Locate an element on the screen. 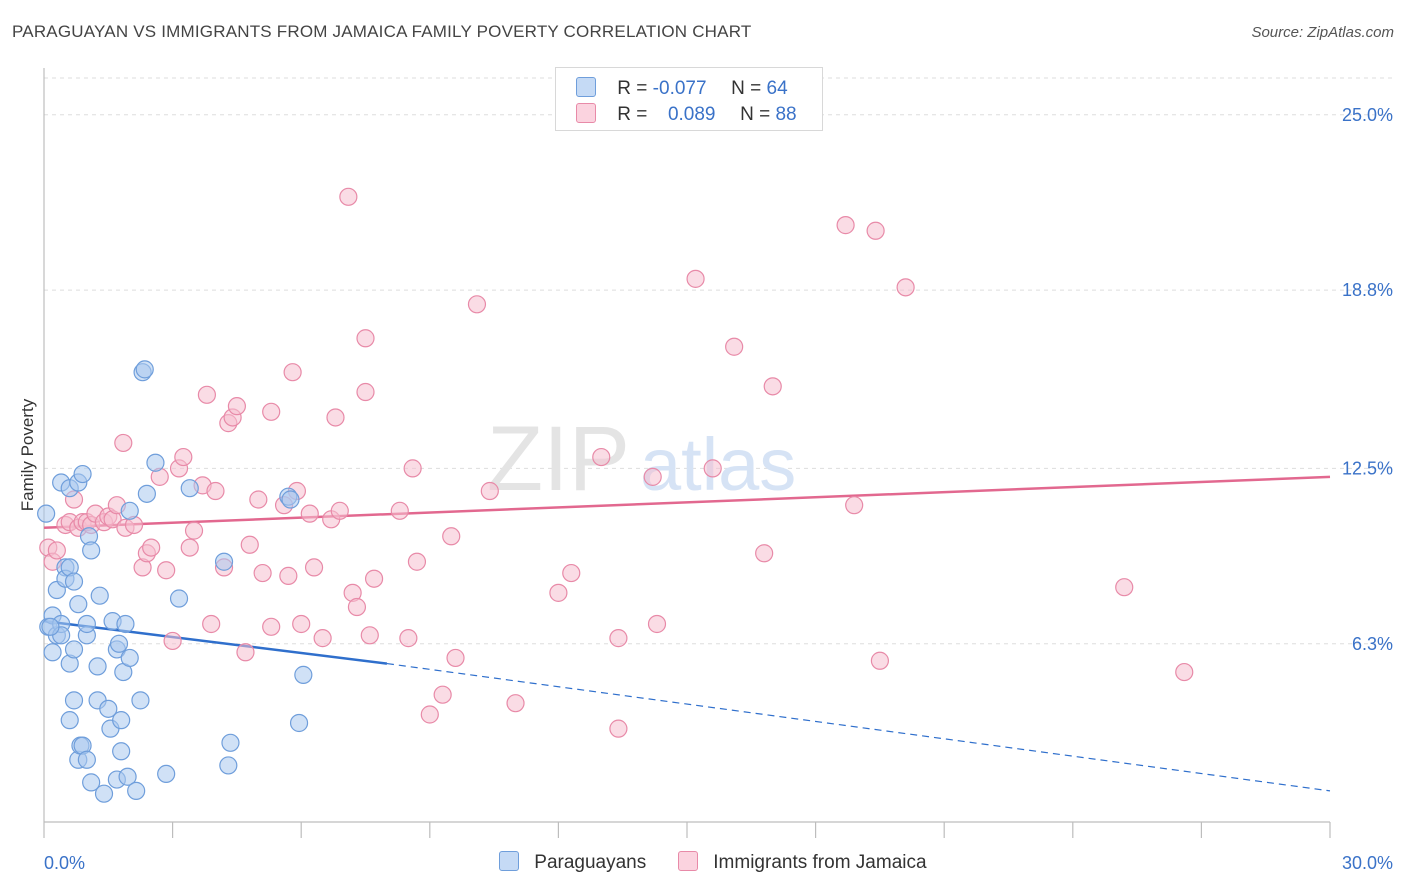 The height and width of the screenshot is (892, 1406). y-tick-label: 12.5% is located at coordinates (1367, 468).